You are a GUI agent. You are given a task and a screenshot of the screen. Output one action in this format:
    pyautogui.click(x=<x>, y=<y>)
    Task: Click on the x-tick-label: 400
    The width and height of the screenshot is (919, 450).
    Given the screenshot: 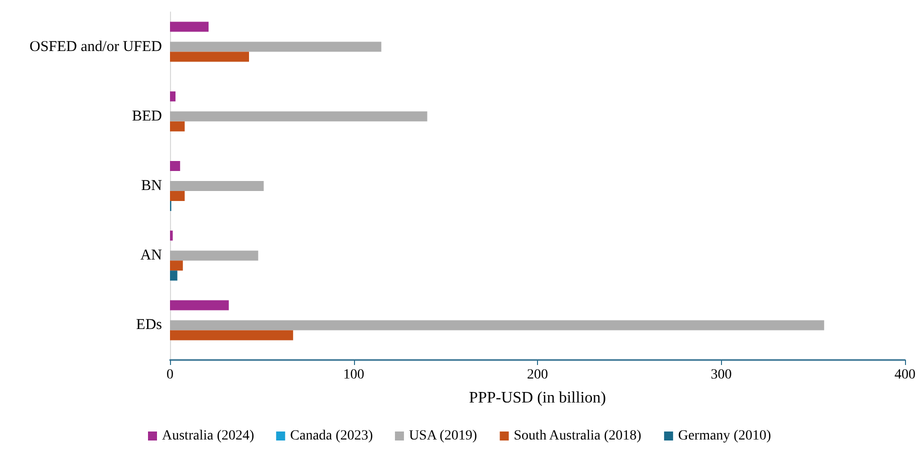 What is the action you would take?
    pyautogui.click(x=905, y=375)
    